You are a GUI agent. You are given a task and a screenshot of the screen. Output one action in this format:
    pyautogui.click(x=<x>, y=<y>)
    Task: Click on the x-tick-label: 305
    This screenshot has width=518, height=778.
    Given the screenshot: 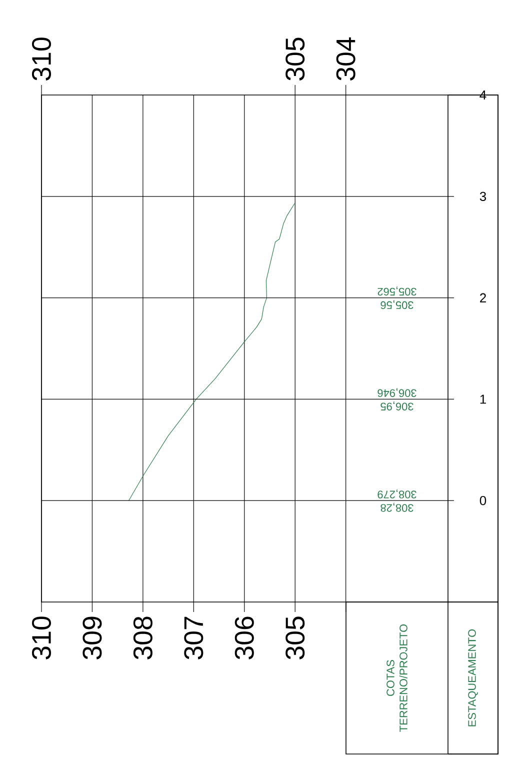 What is the action you would take?
    pyautogui.click(x=295, y=638)
    